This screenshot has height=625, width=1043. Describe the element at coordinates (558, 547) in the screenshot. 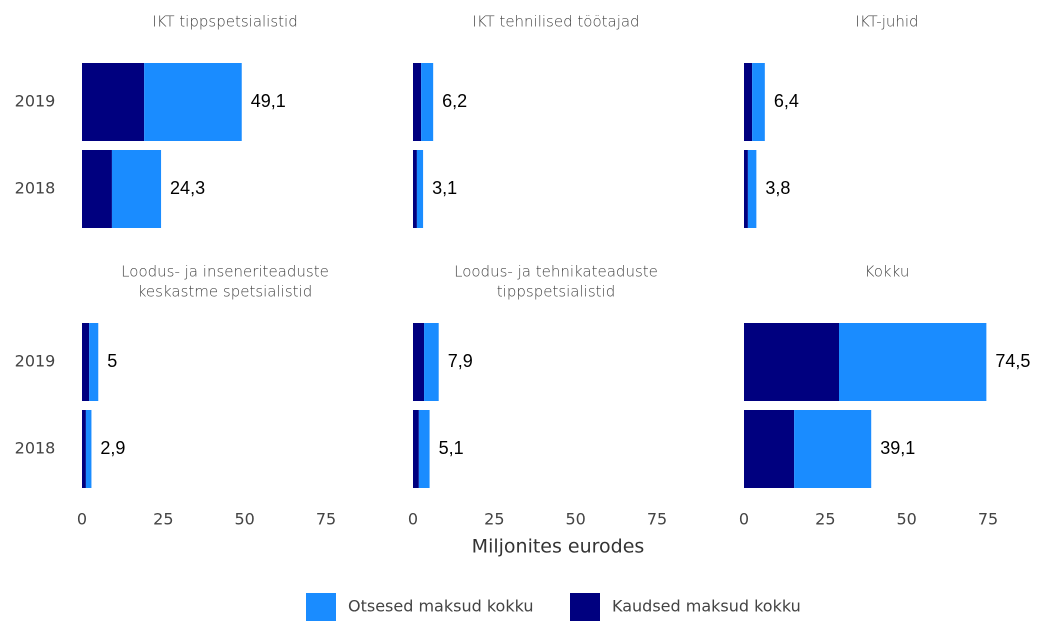

I see `x-axis-label: Miljonites eurodes` at that location.